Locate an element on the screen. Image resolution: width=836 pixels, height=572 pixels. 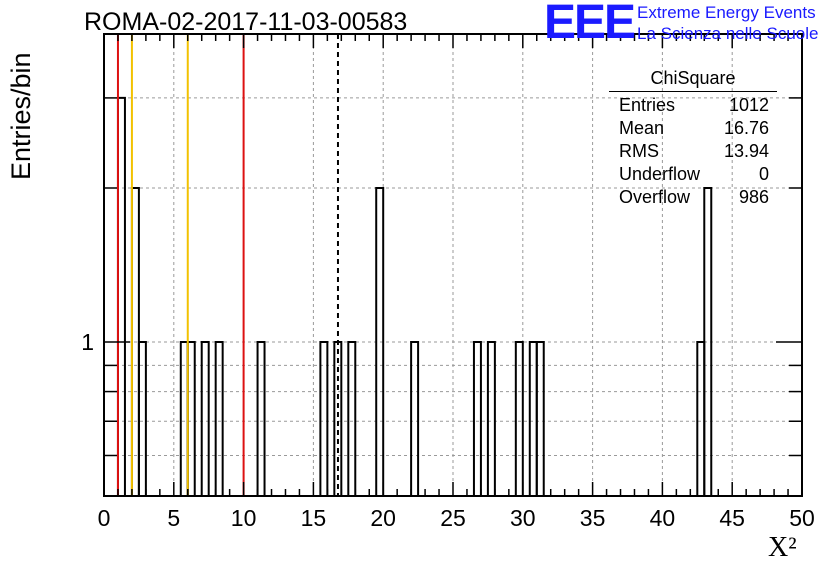
stats-label: Underflow is located at coordinates (660, 174).